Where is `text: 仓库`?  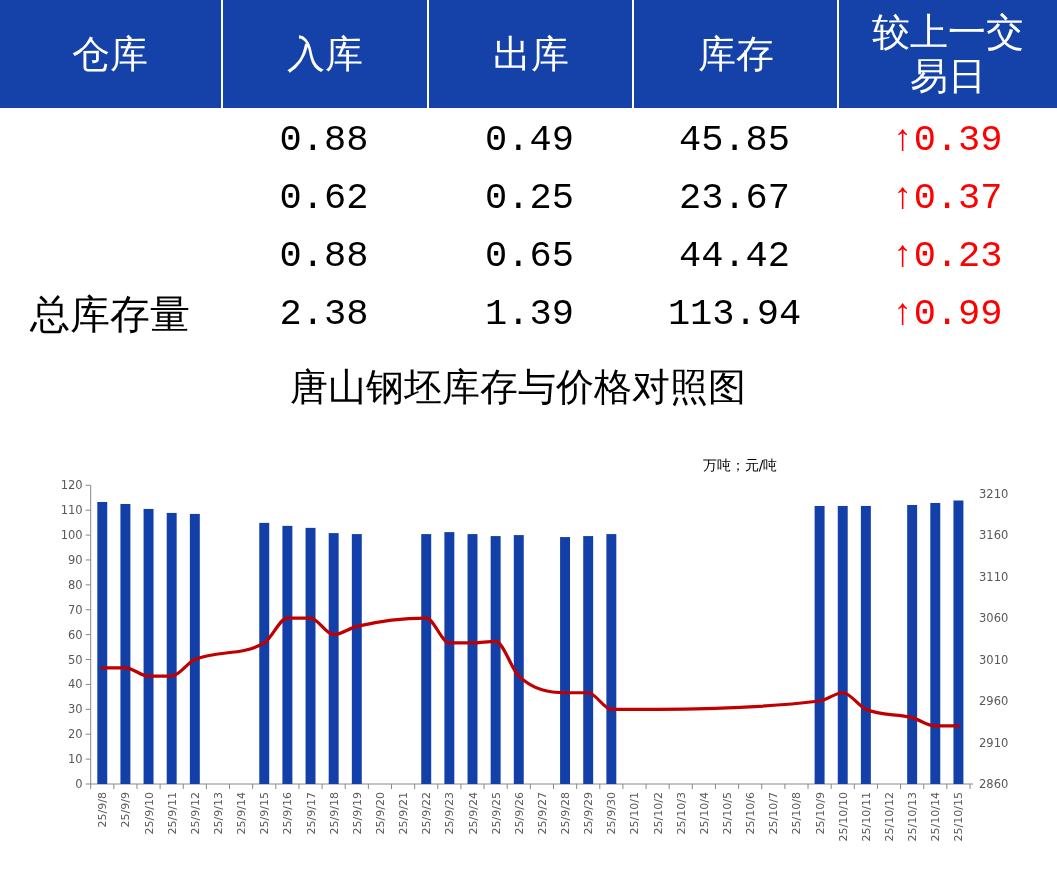
text: 仓库 is located at coordinates (109, 54).